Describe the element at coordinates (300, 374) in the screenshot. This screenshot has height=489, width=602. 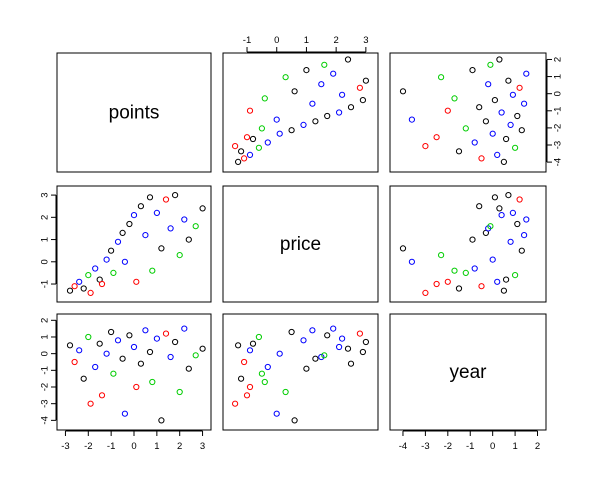
I see `points-year-vs-price` at that location.